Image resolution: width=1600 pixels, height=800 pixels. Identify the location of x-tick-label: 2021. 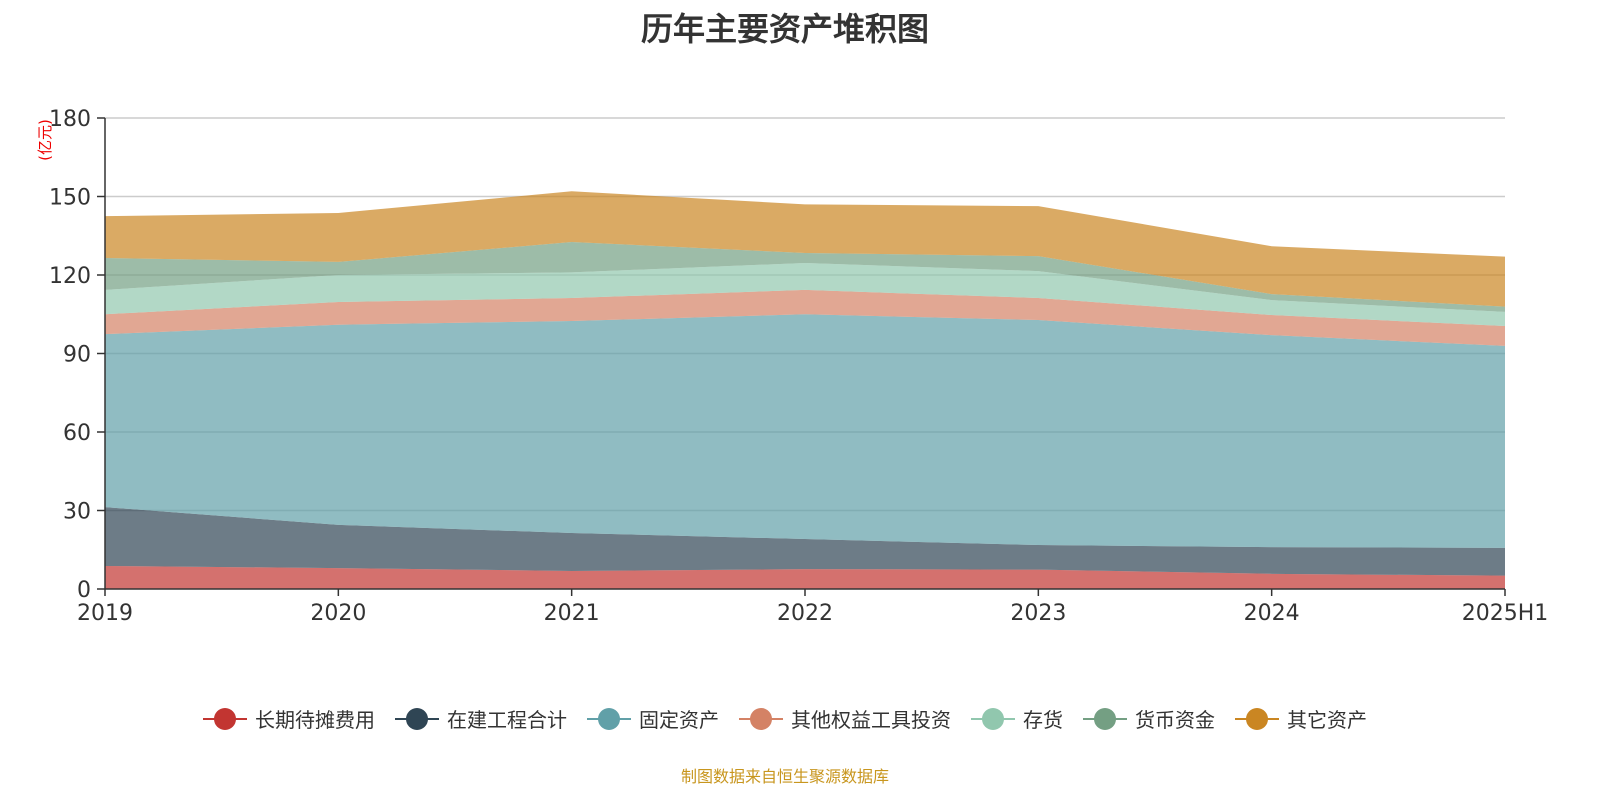
(572, 613).